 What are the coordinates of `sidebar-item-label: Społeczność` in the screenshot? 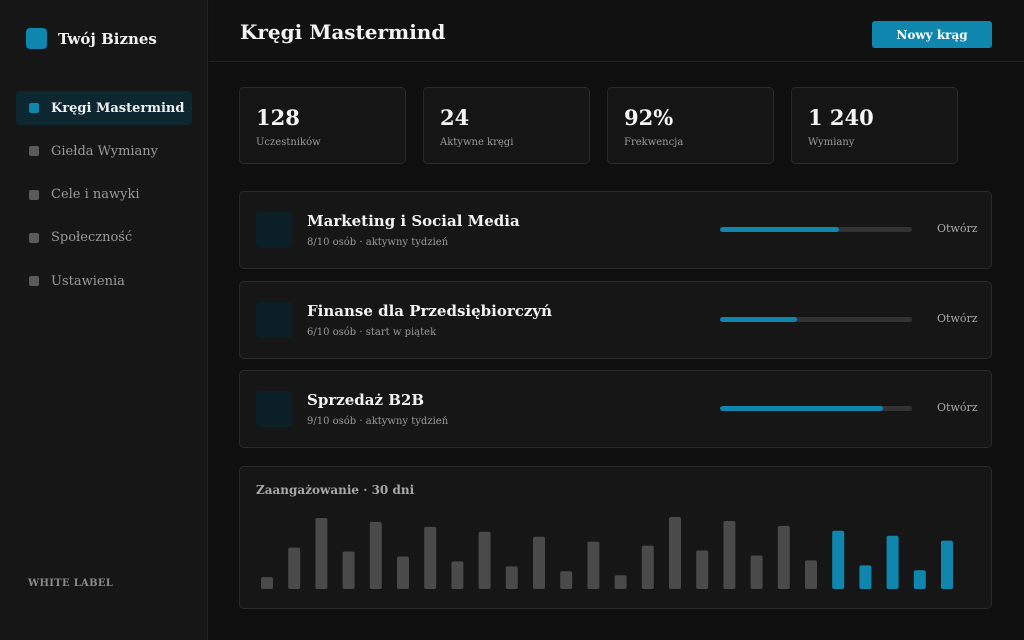 It's located at (92, 238).